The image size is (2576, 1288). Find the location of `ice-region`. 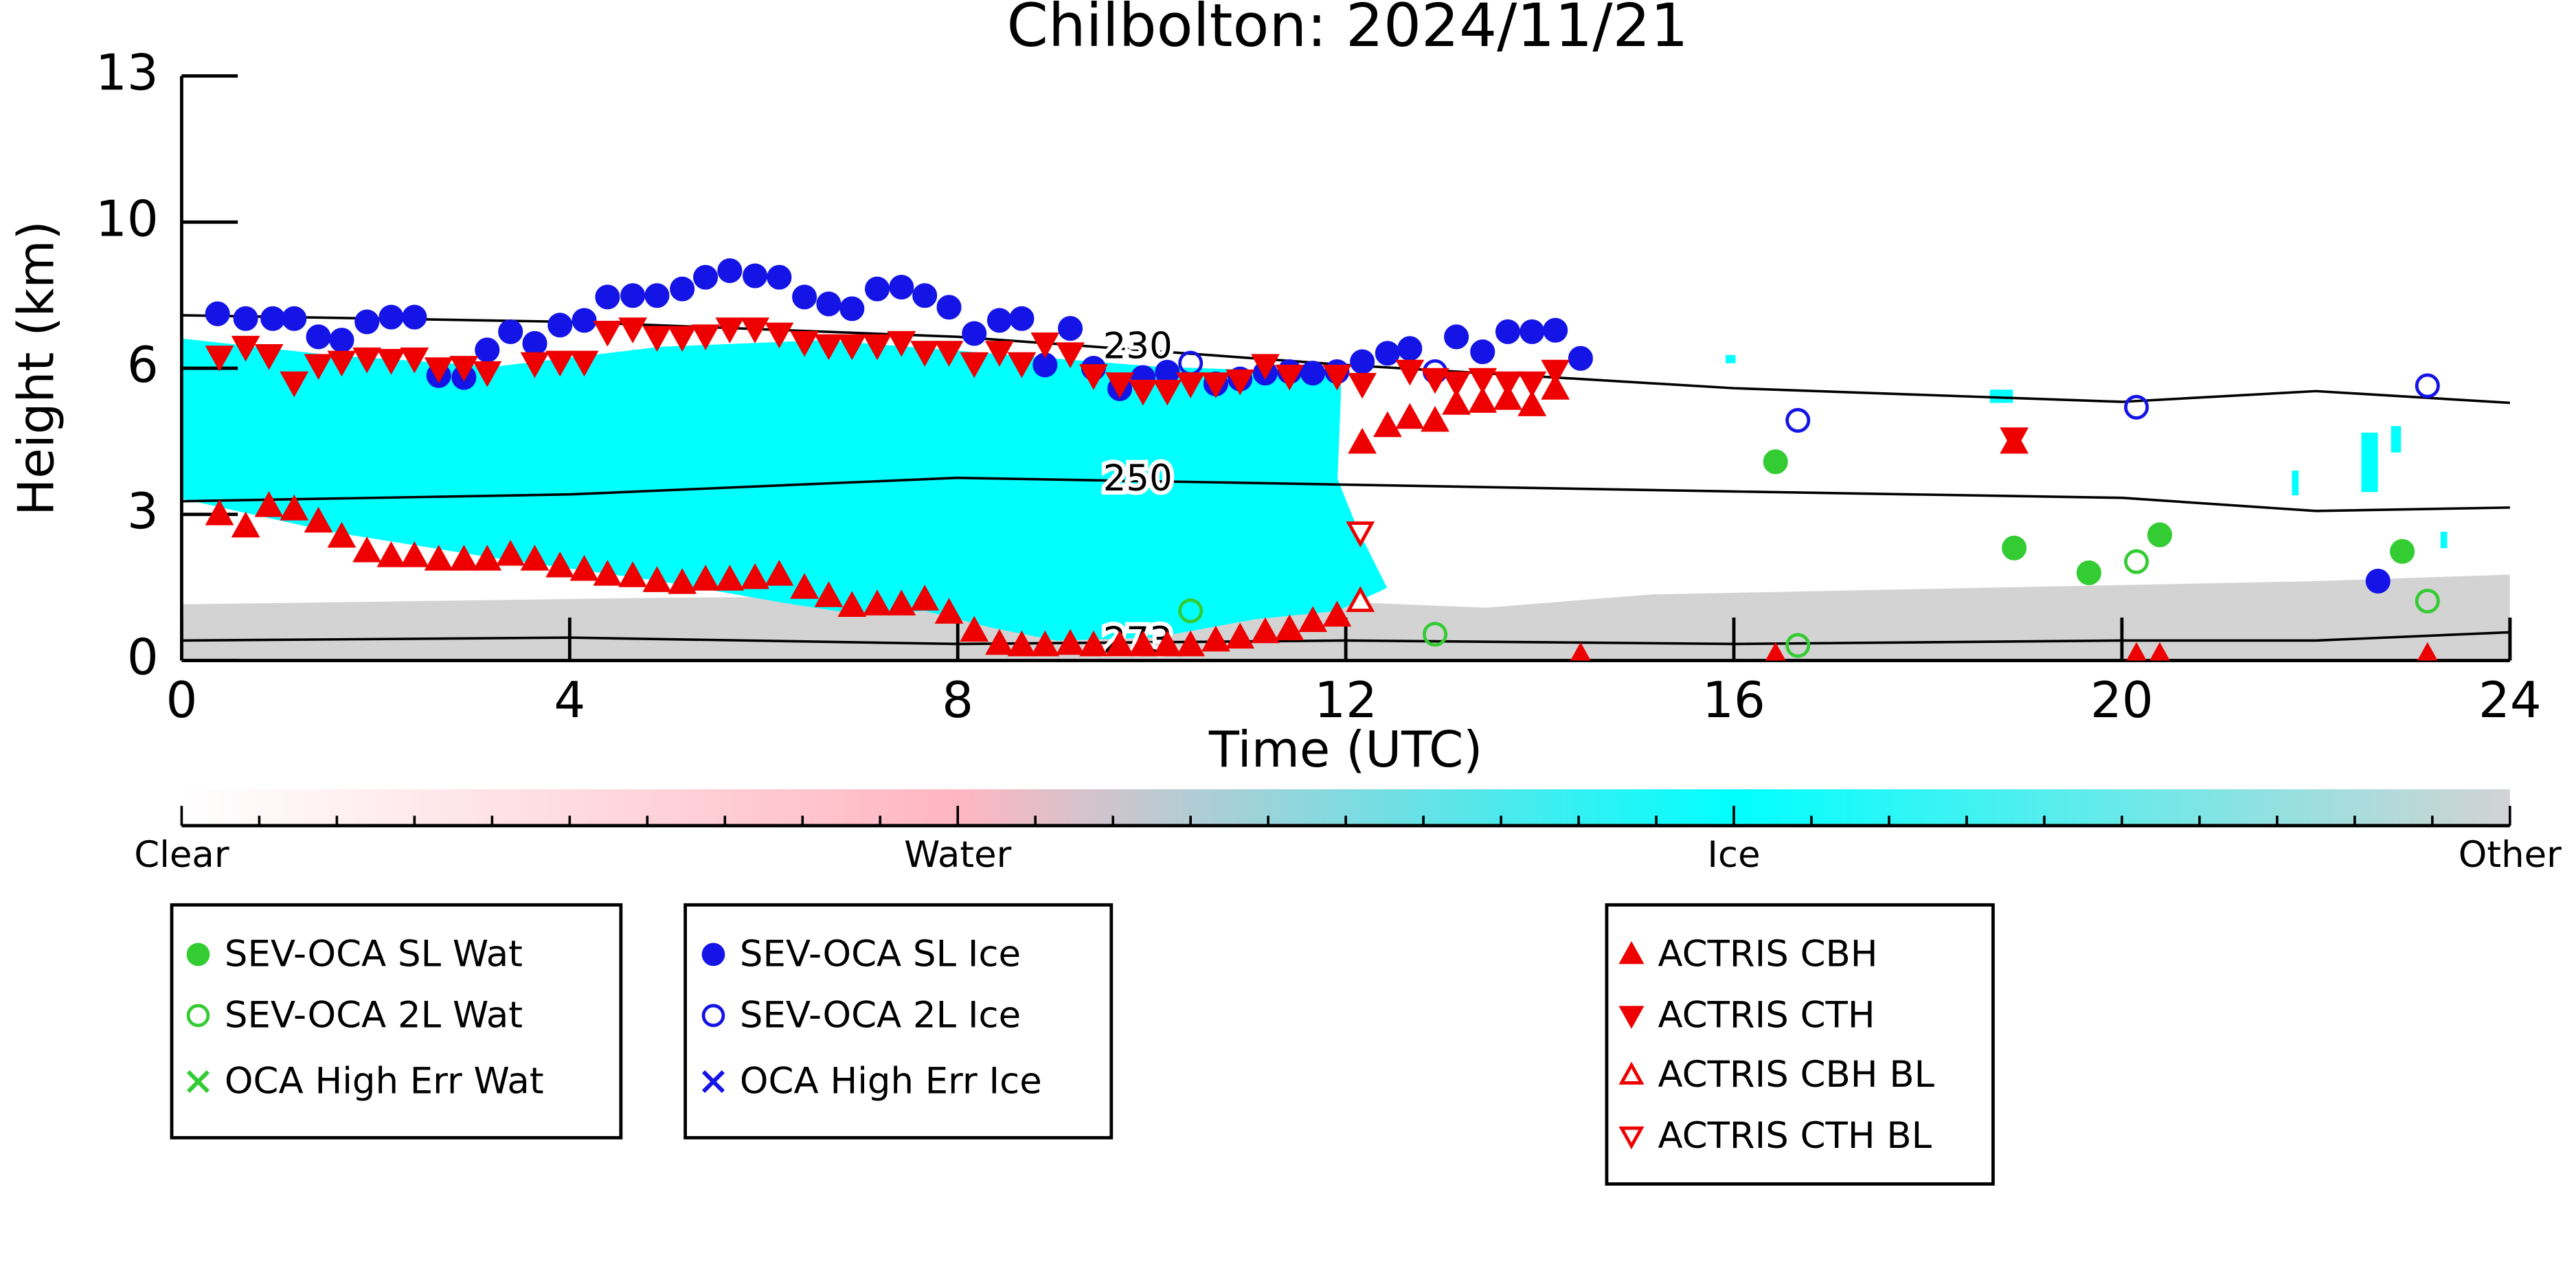

ice-region is located at coordinates (784, 489).